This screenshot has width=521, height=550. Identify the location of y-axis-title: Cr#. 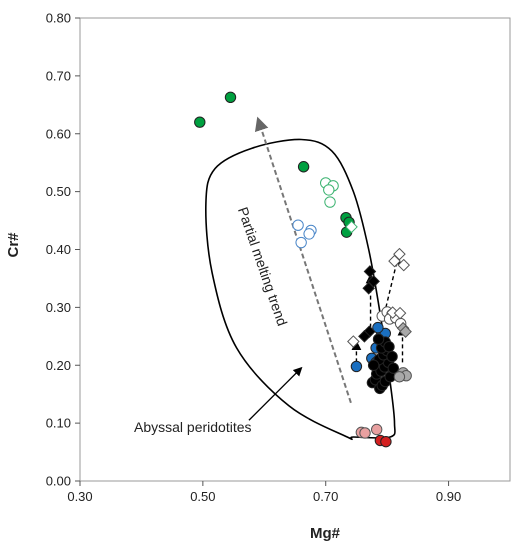
(13, 245).